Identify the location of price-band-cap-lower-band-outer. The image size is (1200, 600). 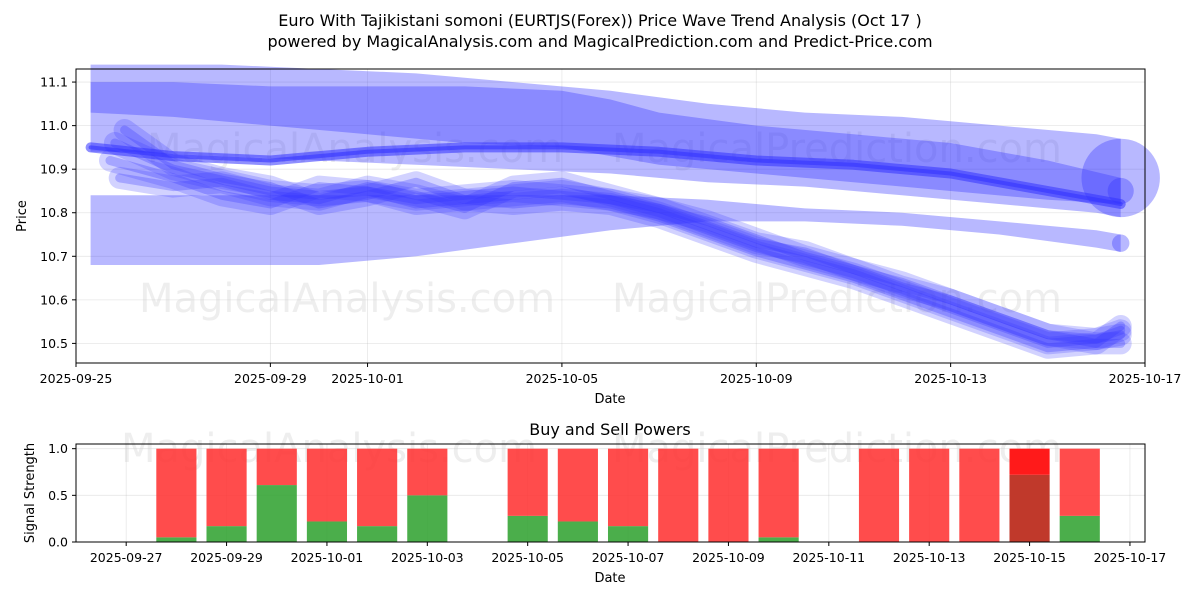
(1120, 243).